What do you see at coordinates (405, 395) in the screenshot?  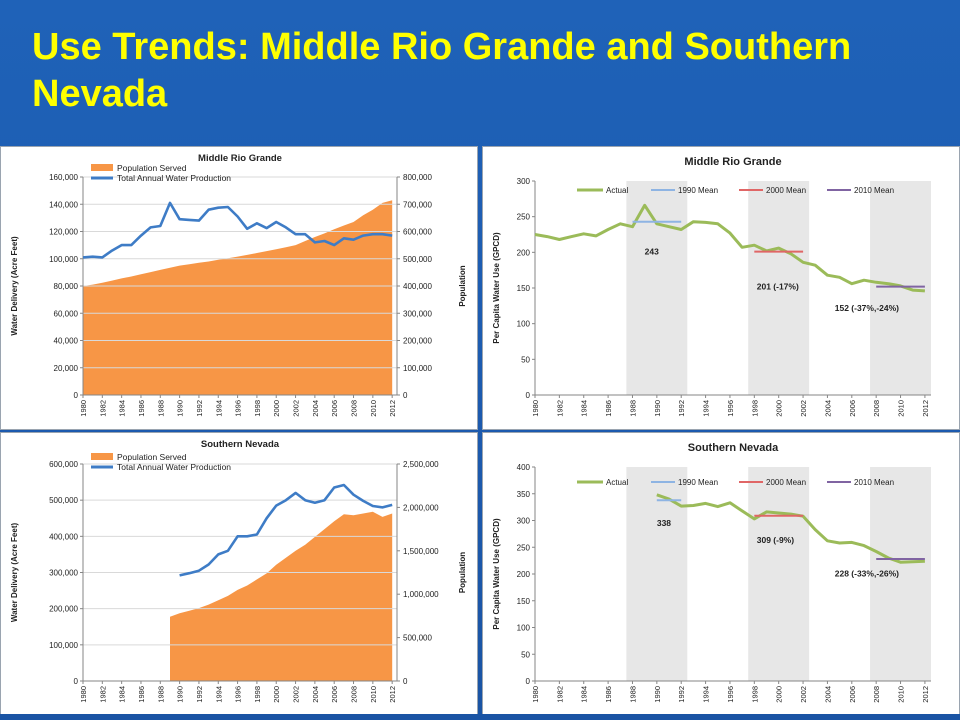 I see `y2-tick-label: 0` at bounding box center [405, 395].